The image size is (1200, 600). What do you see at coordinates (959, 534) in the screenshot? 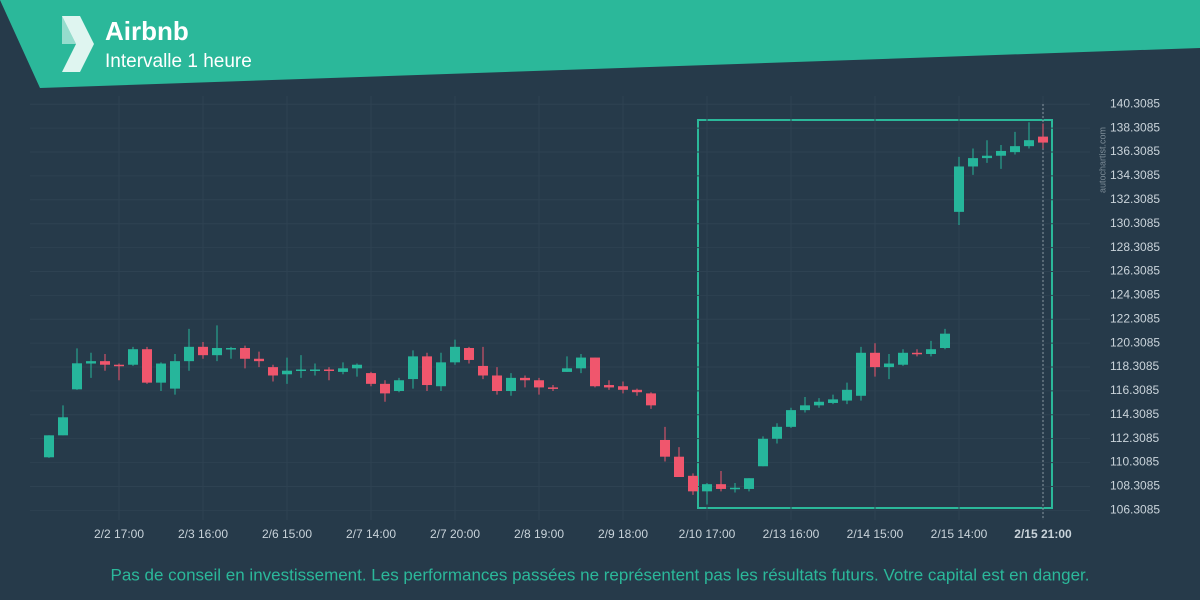
I see `x-tick-label: 2/15 14:00` at bounding box center [959, 534].